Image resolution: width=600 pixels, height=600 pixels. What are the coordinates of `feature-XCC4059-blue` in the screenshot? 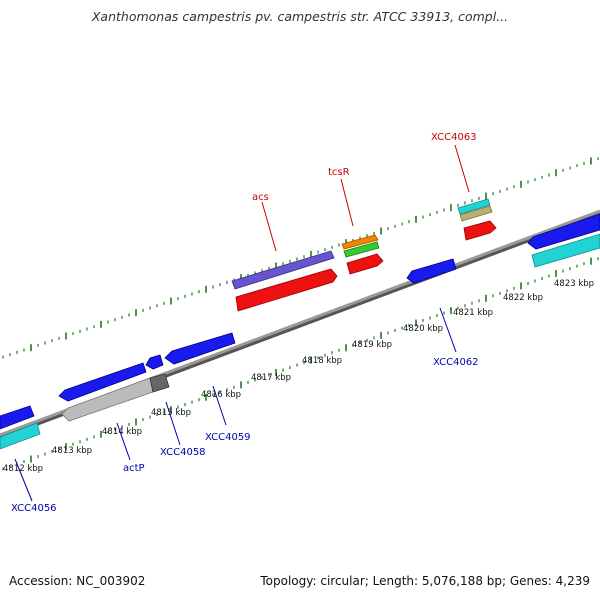 It's located at (200, 348).